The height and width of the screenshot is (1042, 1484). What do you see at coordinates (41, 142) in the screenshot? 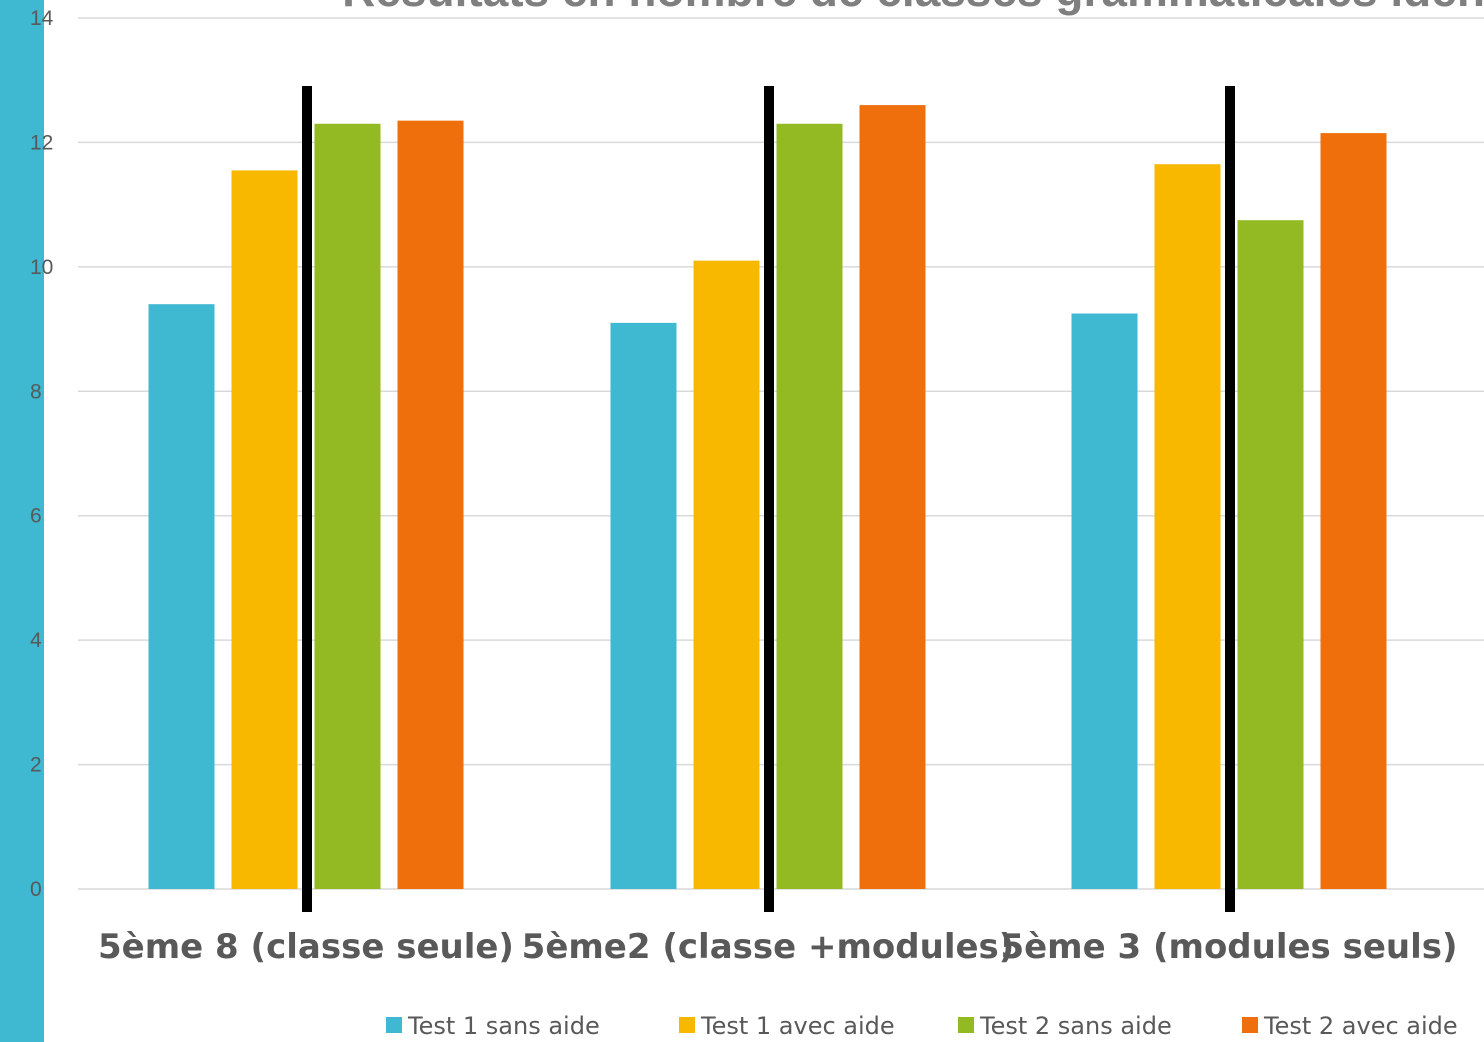
I see `y-tick-label: 12` at bounding box center [41, 142].